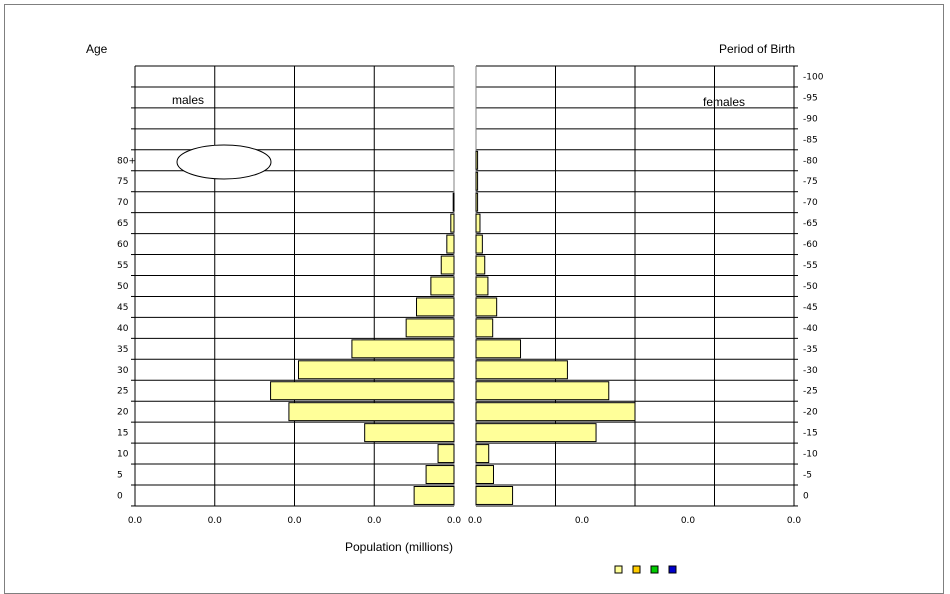  Describe the element at coordinates (123, 413) in the screenshot. I see `age-tick-label: 20` at that location.